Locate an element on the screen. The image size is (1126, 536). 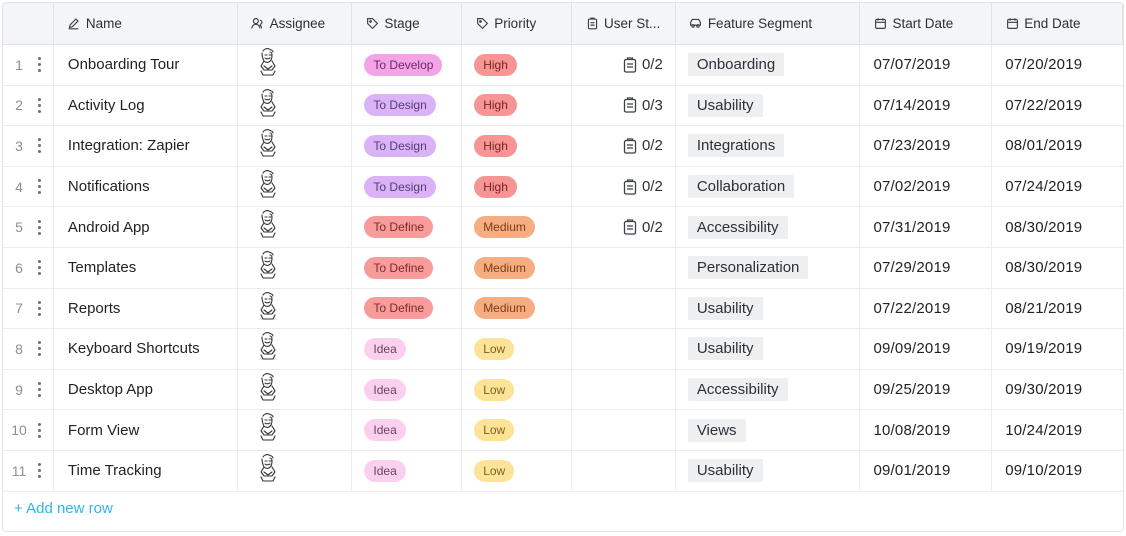
stage-cell: To Develop is located at coordinates (407, 65).